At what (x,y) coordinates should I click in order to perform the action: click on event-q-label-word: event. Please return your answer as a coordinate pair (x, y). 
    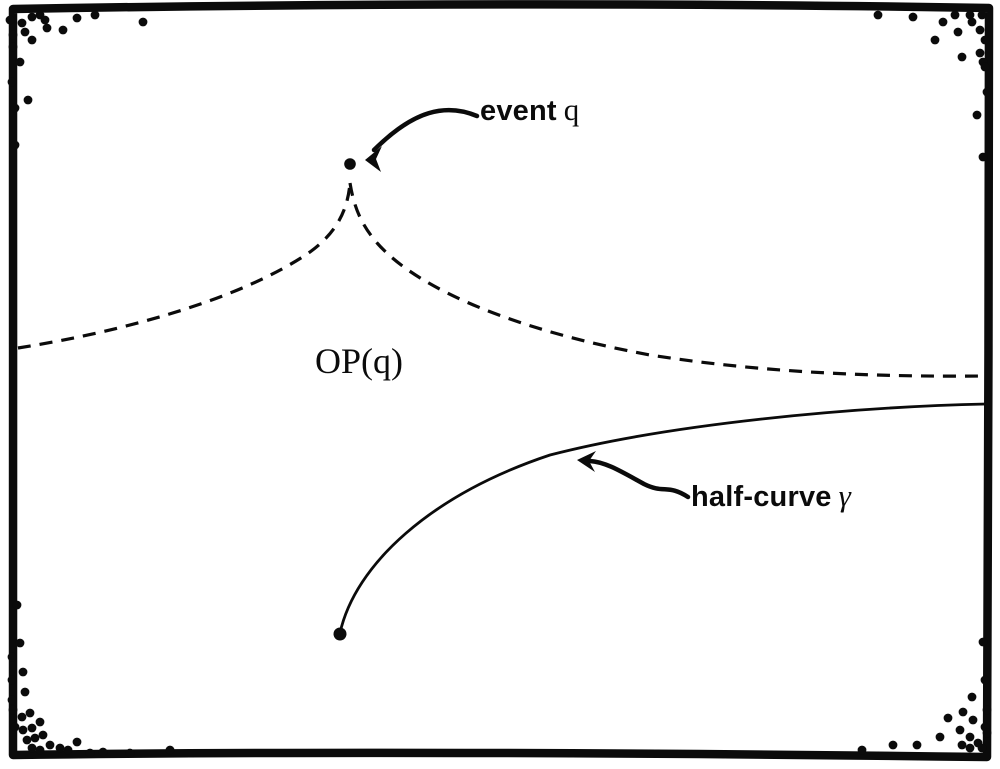
    Looking at the image, I should click on (518, 111).